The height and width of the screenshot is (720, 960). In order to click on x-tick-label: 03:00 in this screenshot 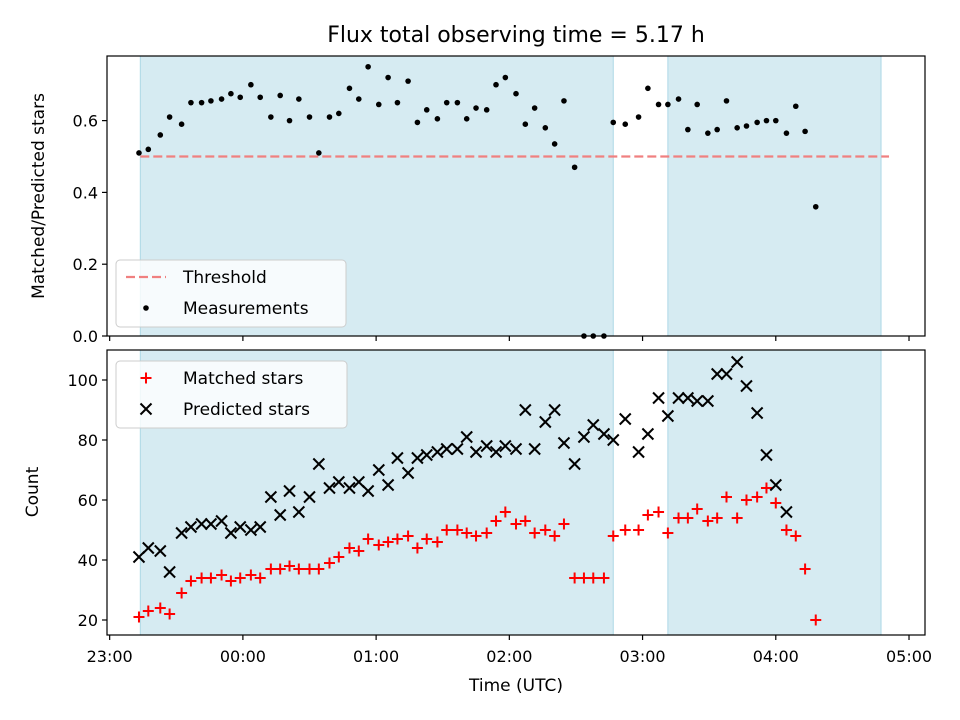, I will do `click(643, 656)`.